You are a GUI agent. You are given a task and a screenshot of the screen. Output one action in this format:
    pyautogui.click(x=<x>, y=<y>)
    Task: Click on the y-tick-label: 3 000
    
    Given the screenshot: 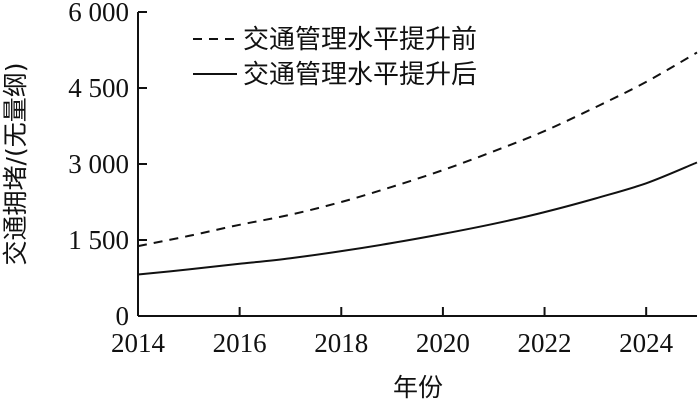 What is the action you would take?
    pyautogui.click(x=98, y=164)
    